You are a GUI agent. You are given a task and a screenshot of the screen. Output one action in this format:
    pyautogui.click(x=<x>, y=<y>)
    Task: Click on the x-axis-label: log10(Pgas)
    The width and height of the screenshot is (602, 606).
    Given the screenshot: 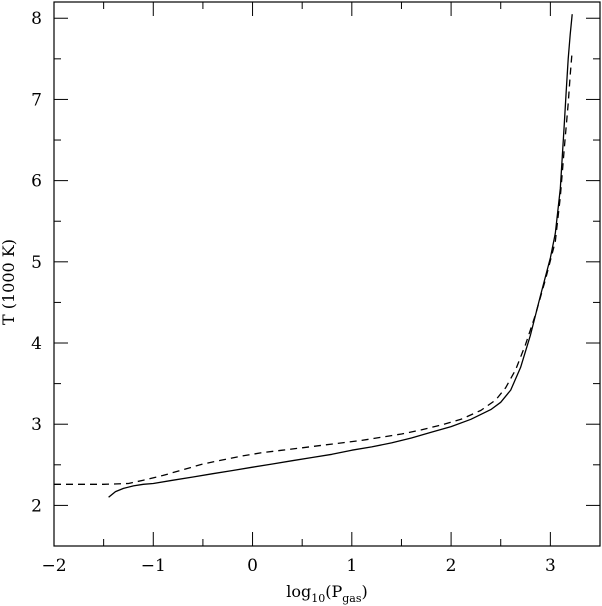 What is the action you would take?
    pyautogui.click(x=327, y=593)
    